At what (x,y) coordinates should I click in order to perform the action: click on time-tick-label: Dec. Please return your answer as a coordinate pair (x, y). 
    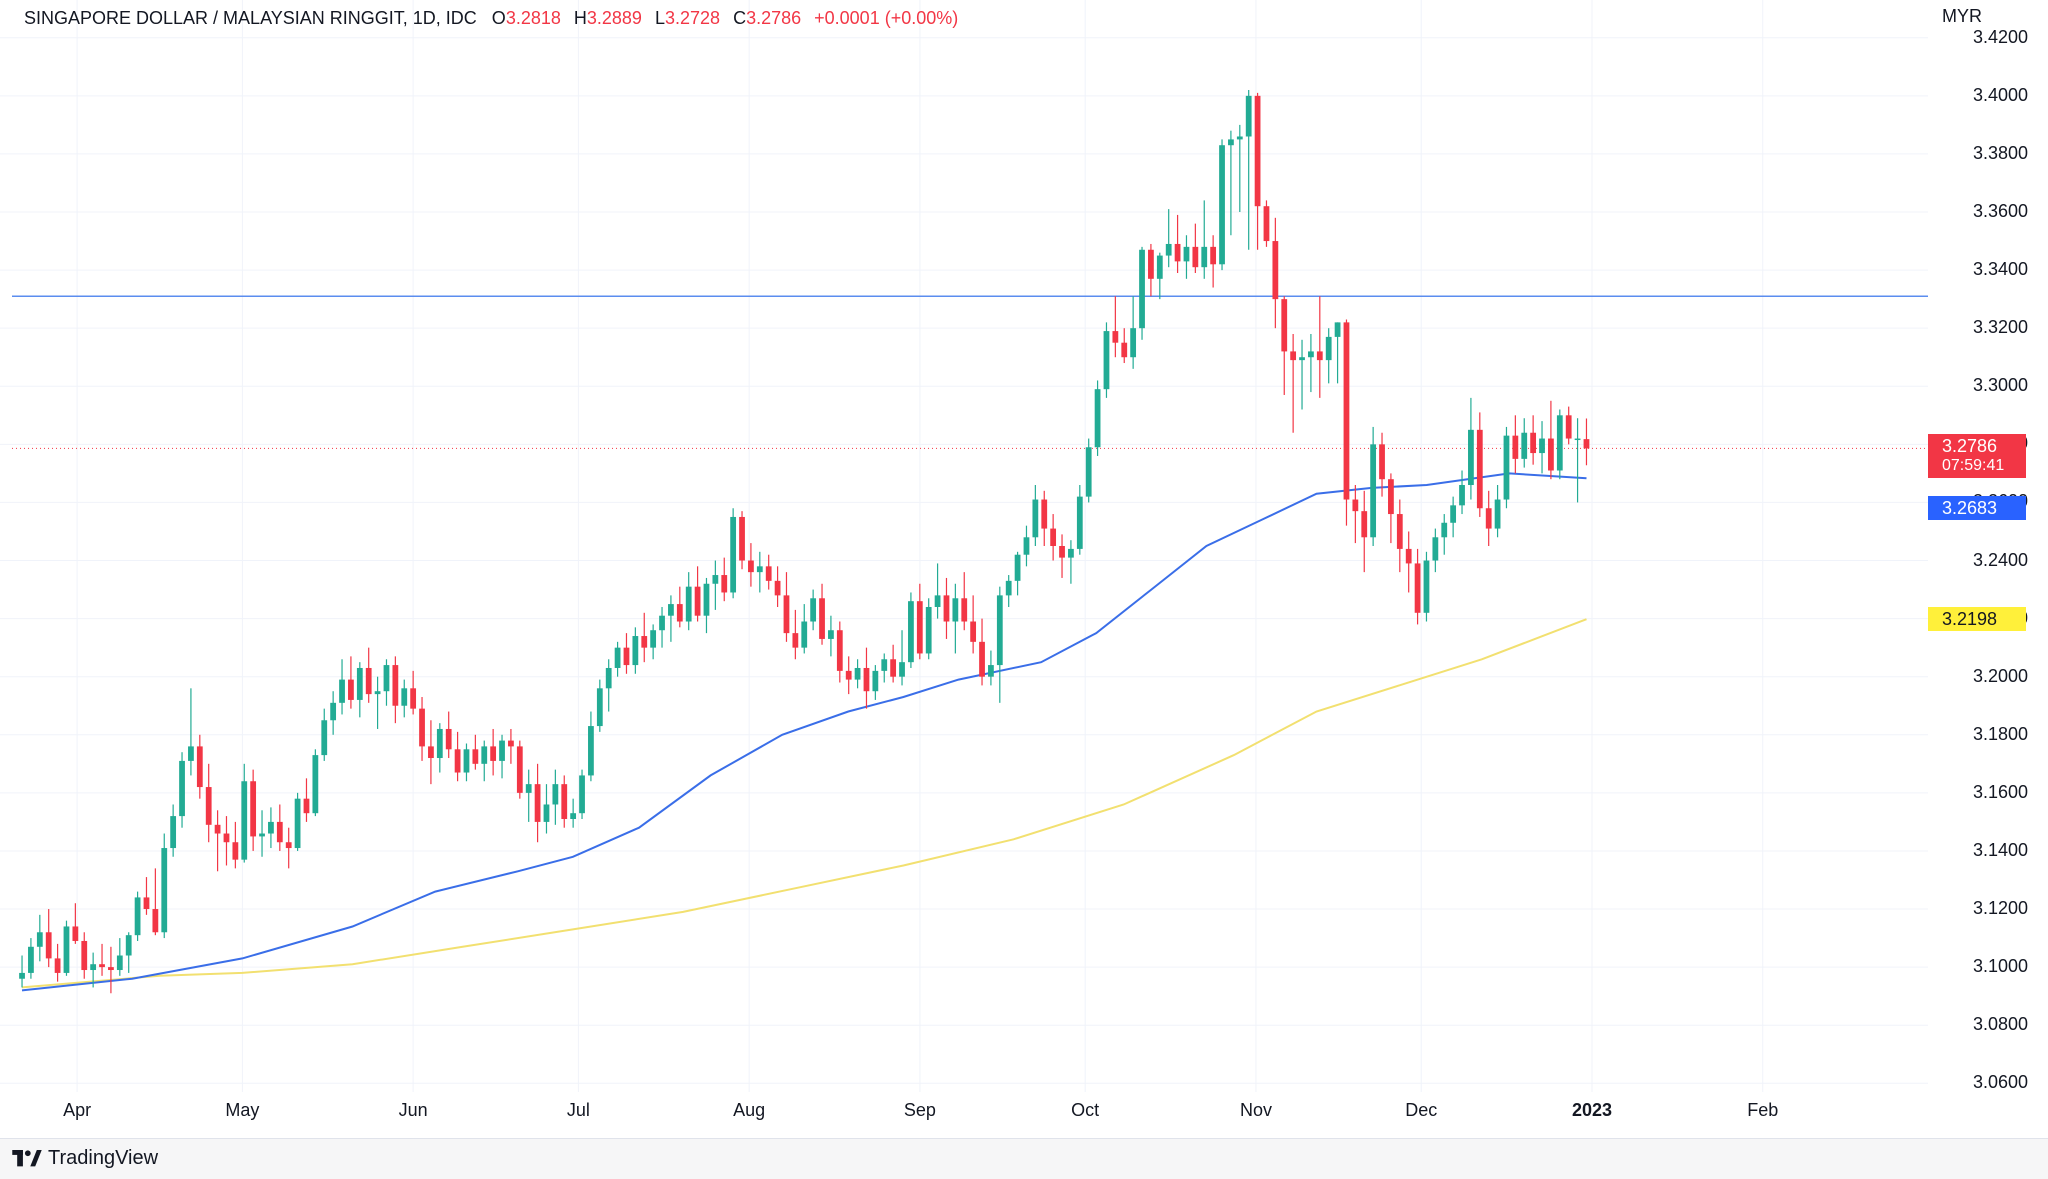
    Looking at the image, I should click on (1421, 1110).